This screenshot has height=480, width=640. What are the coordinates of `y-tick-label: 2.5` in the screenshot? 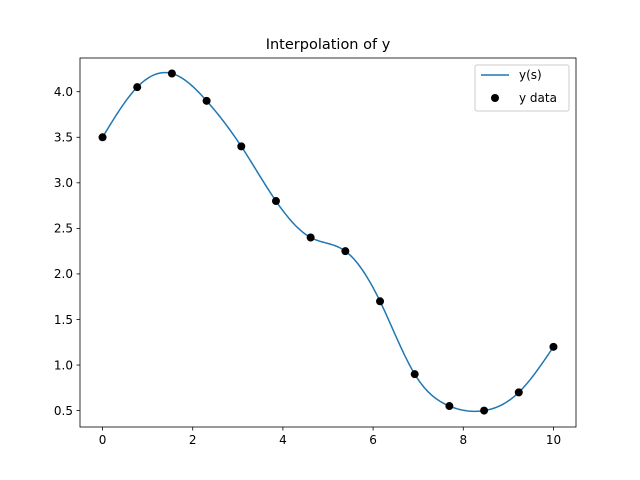 It's located at (63, 229).